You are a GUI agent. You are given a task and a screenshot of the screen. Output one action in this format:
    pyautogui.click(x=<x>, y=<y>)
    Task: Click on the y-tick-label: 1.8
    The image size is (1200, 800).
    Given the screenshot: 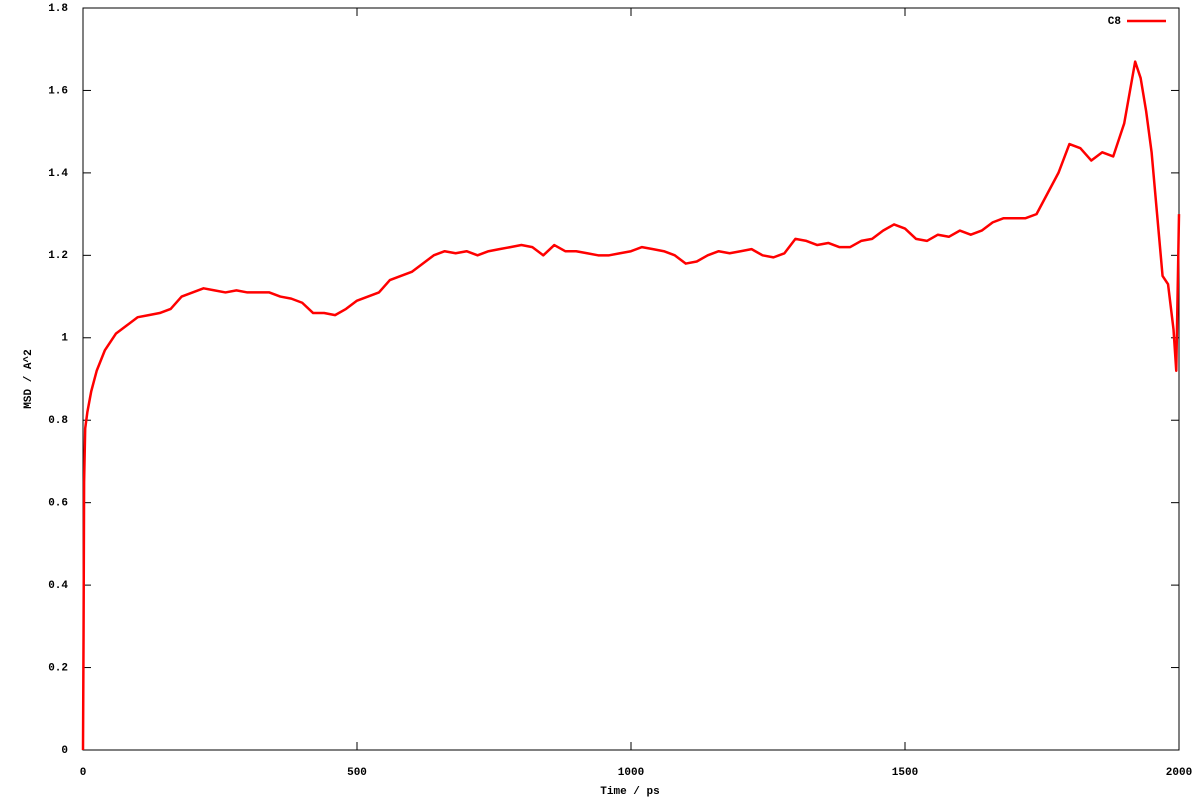 What is the action you would take?
    pyautogui.click(x=58, y=9)
    